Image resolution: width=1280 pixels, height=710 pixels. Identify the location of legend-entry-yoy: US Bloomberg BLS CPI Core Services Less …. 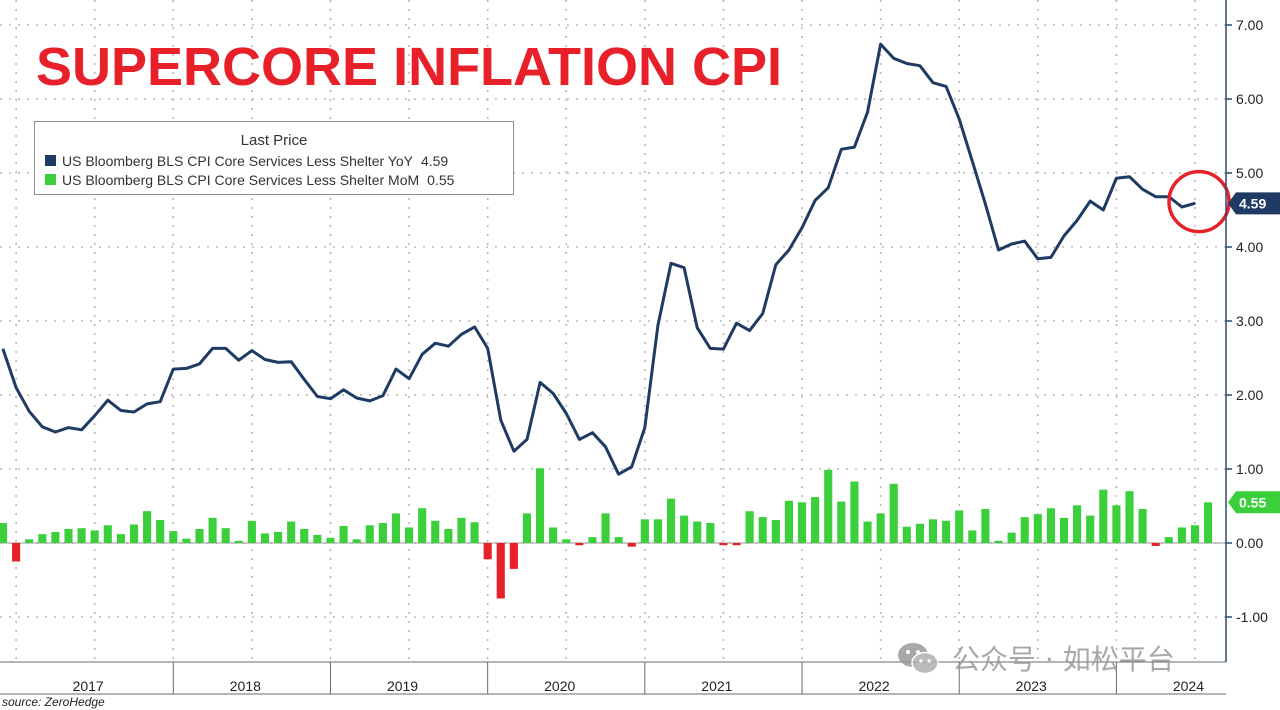
(274, 160).